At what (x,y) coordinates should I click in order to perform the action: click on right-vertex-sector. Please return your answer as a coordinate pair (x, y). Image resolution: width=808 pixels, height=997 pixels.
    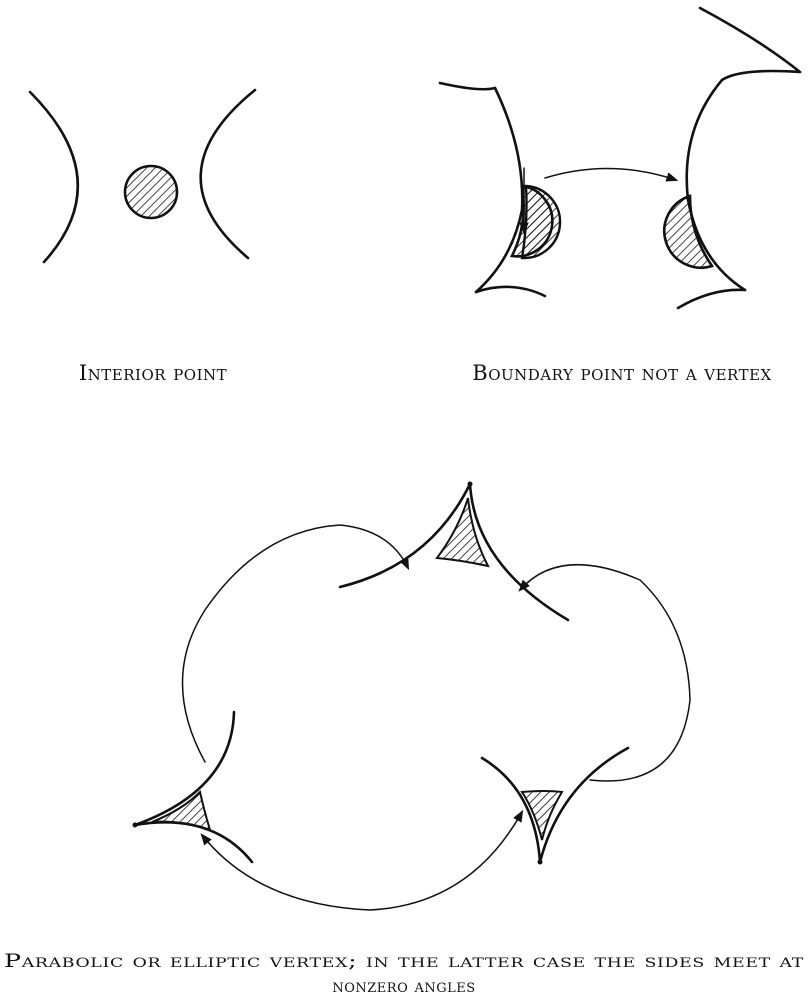
    Looking at the image, I should click on (542, 815).